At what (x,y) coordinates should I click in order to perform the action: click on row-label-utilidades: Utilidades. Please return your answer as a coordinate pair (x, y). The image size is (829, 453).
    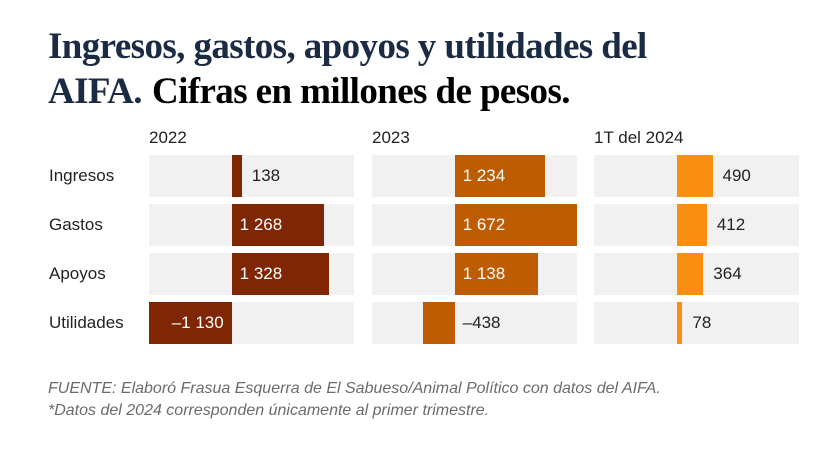
    Looking at the image, I should click on (86, 322).